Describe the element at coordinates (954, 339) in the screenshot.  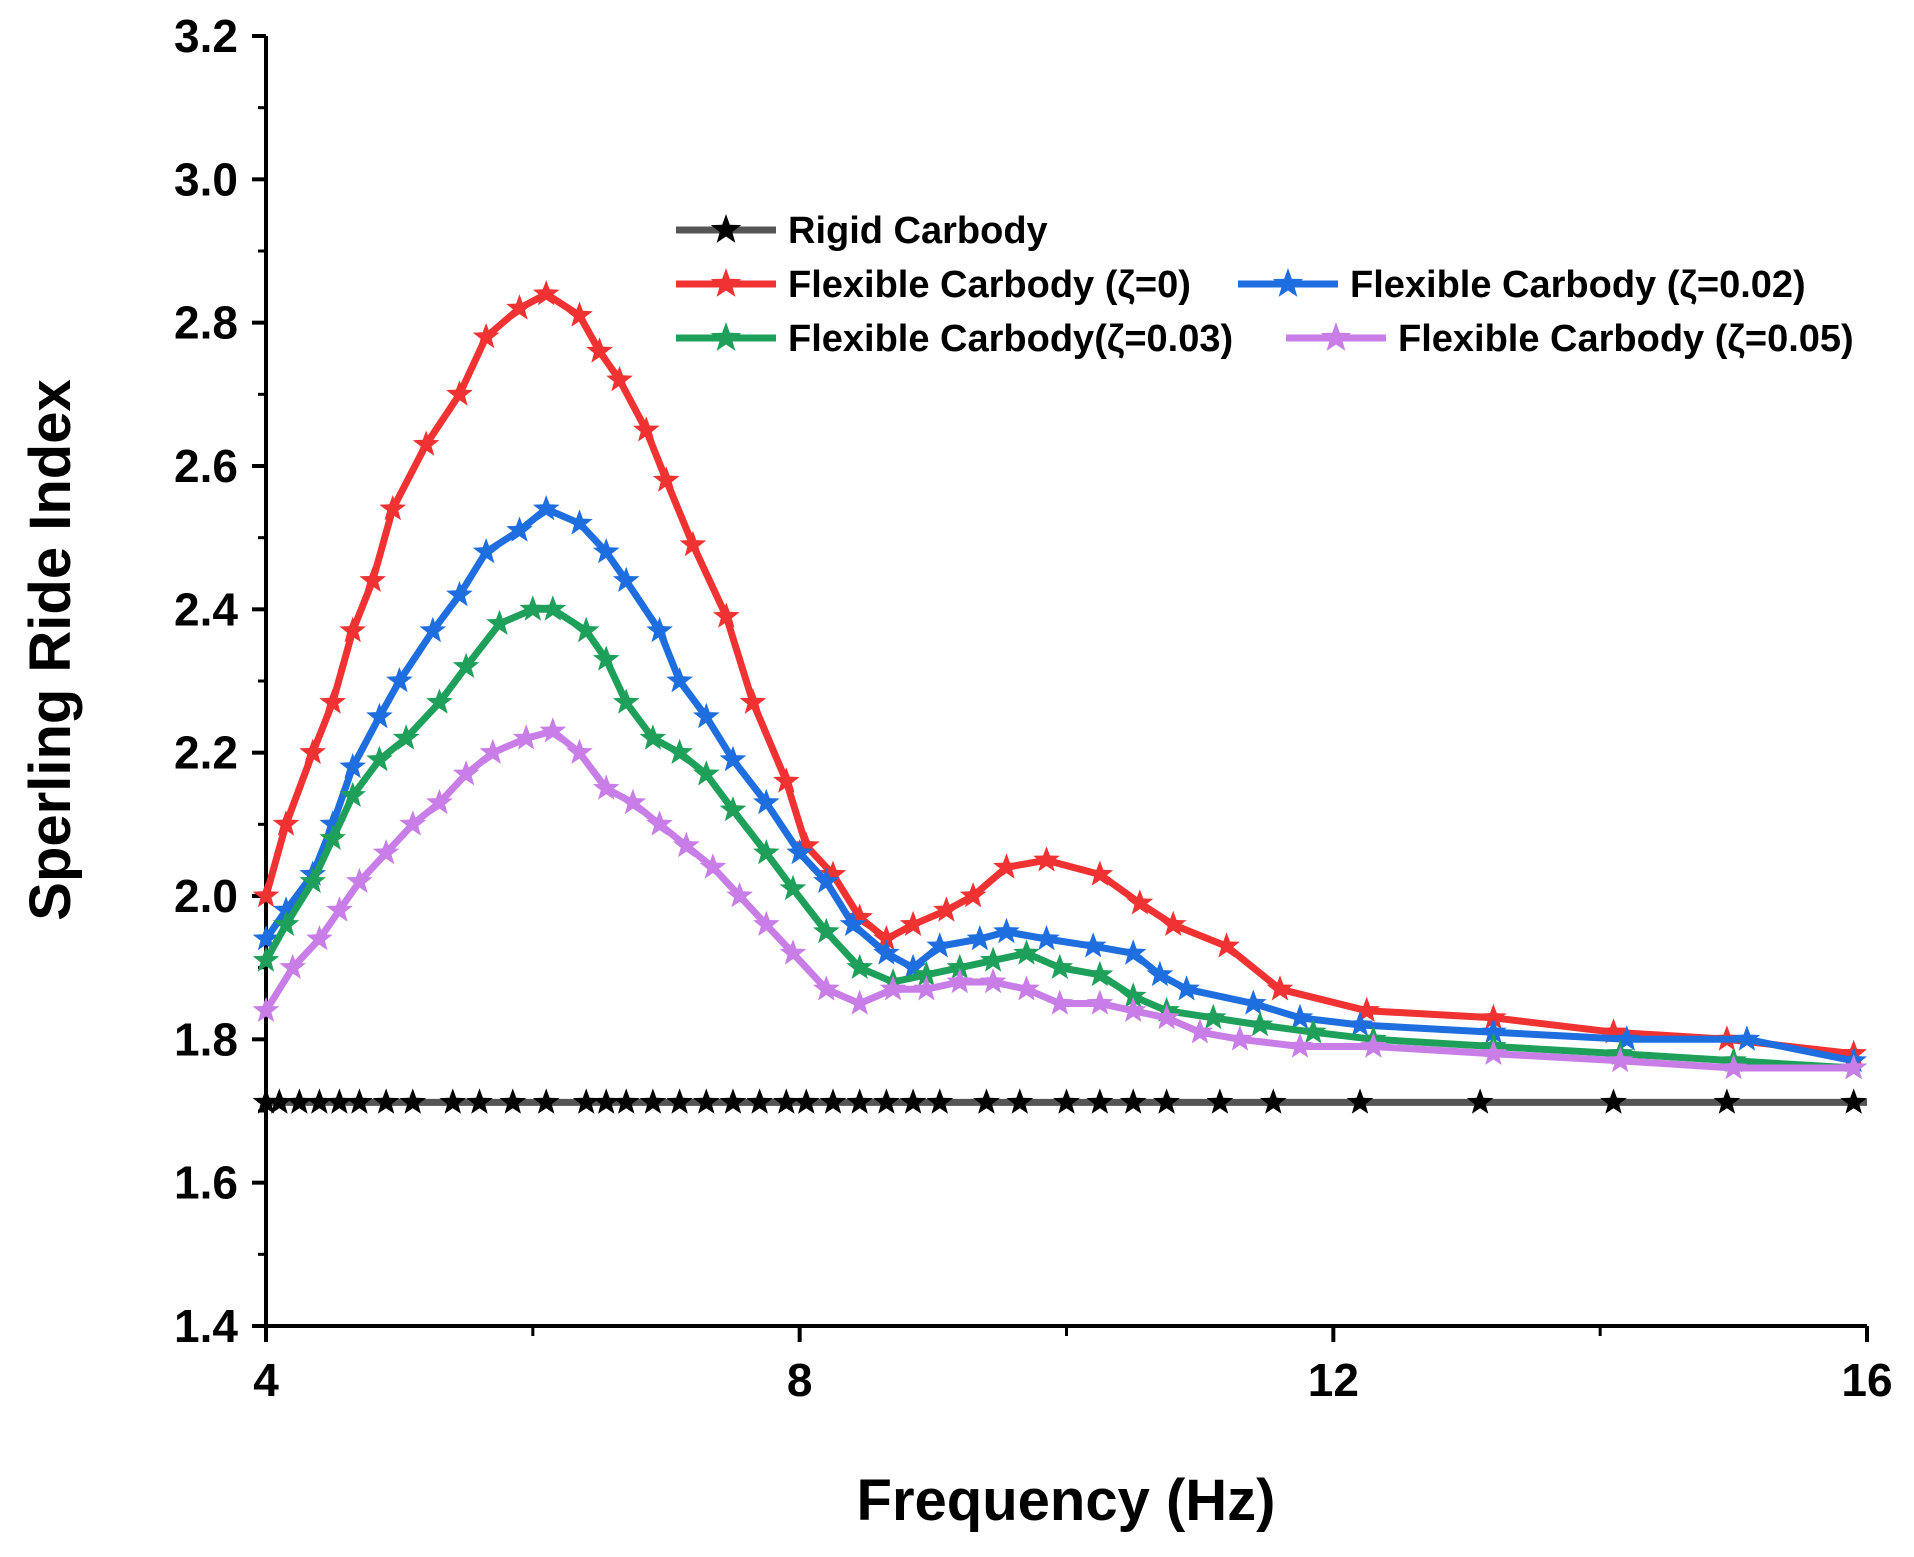
I see `legend-item: Flexible Carbody(ζ=0.03)` at that location.